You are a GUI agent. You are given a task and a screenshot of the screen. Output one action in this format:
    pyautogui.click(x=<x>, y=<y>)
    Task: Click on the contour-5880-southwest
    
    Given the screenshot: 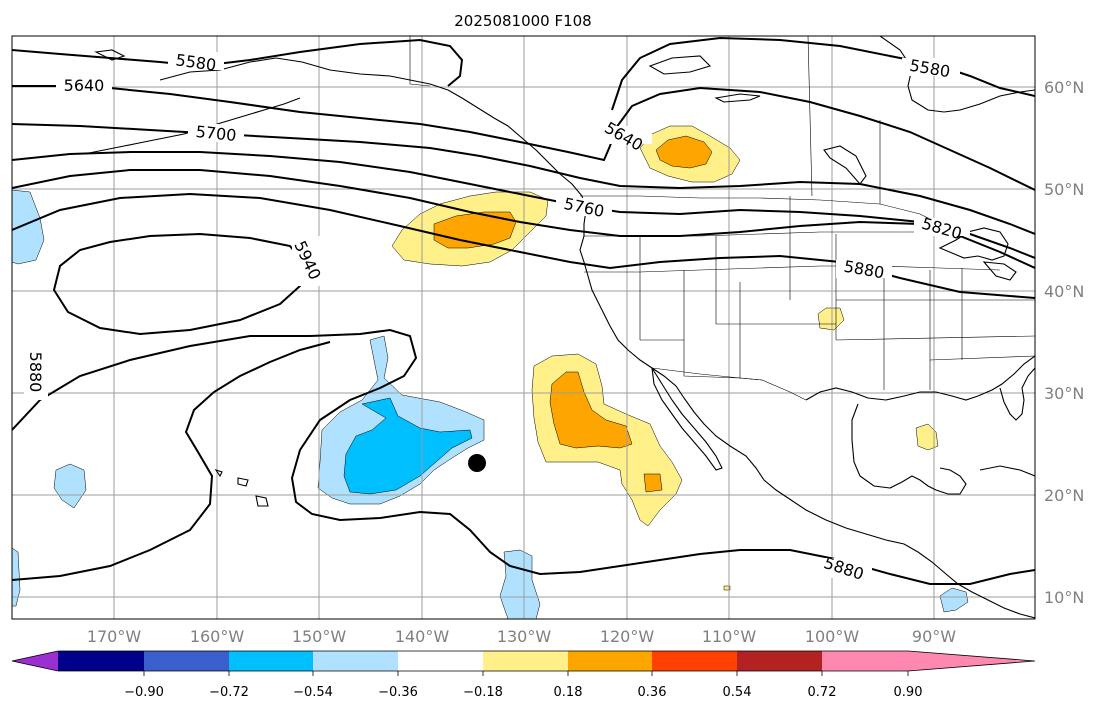 What is the action you would take?
    pyautogui.click(x=171, y=461)
    